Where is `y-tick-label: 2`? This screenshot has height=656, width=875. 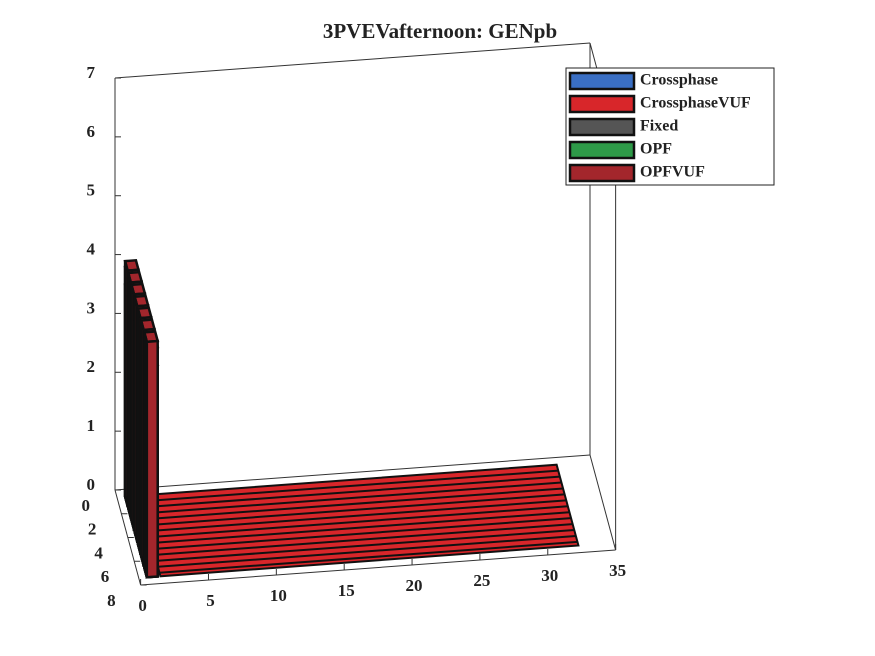
y-tick-label: 2 is located at coordinates (92, 529).